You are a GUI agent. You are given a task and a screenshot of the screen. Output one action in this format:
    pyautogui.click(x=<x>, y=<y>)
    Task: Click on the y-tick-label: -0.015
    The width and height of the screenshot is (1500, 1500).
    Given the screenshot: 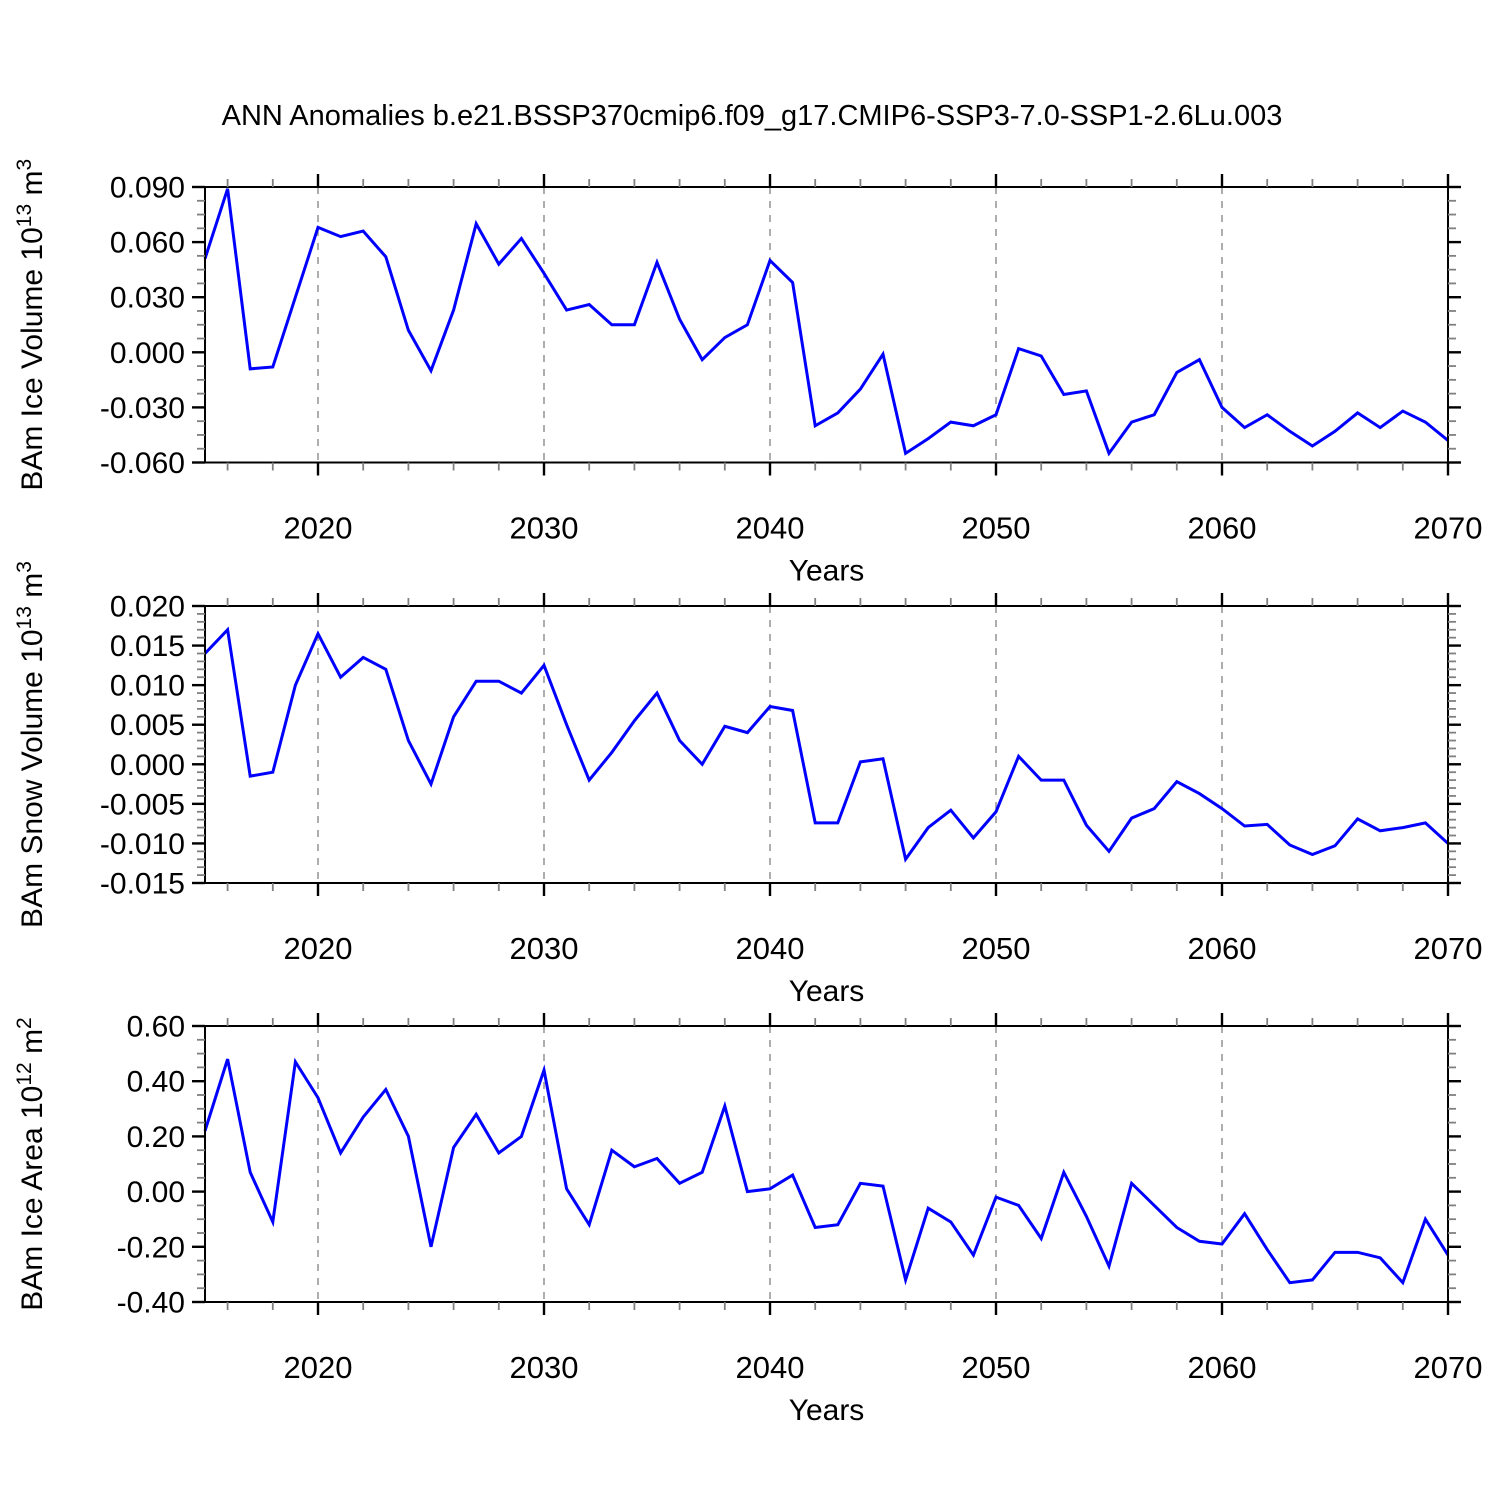 What is the action you would take?
    pyautogui.click(x=142, y=884)
    